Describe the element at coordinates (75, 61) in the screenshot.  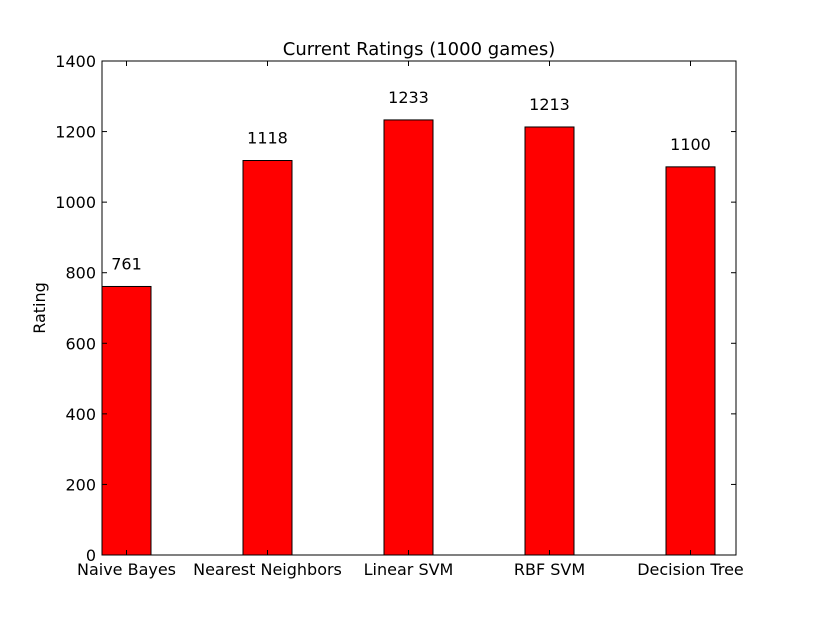
I see `y-tick-label: 1400` at that location.